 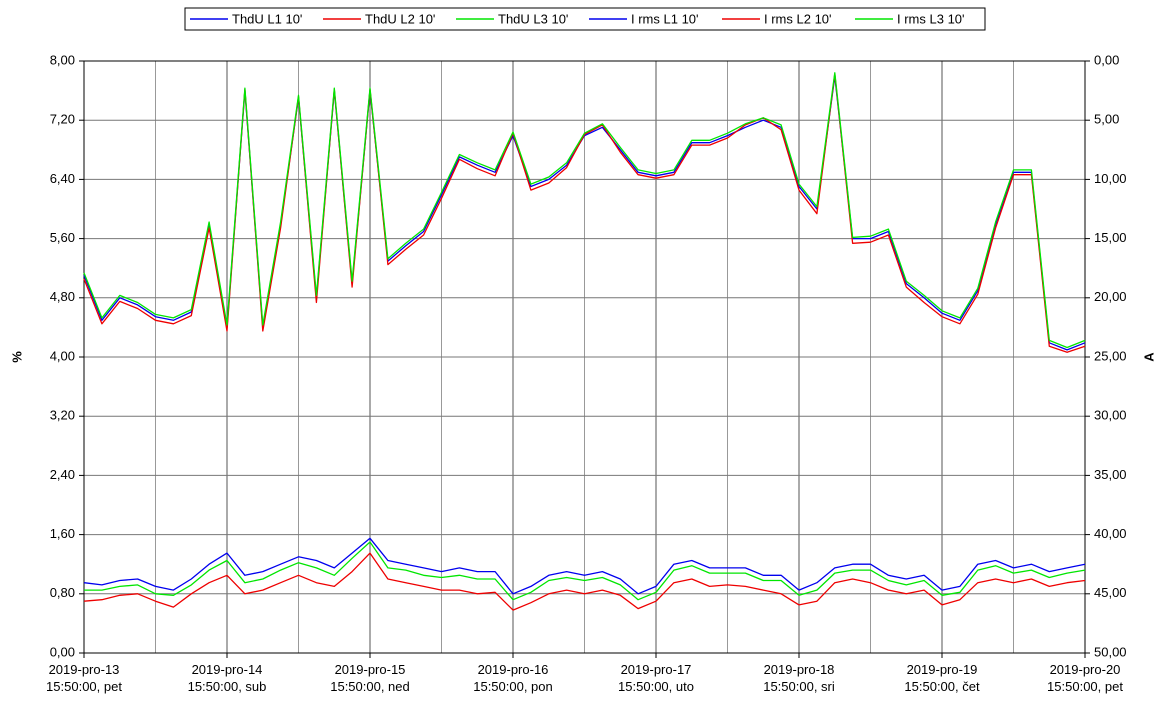 What do you see at coordinates (1085, 678) in the screenshot?
I see `x-tick-label: 2019-pro-20 15:50:00, pet` at bounding box center [1085, 678].